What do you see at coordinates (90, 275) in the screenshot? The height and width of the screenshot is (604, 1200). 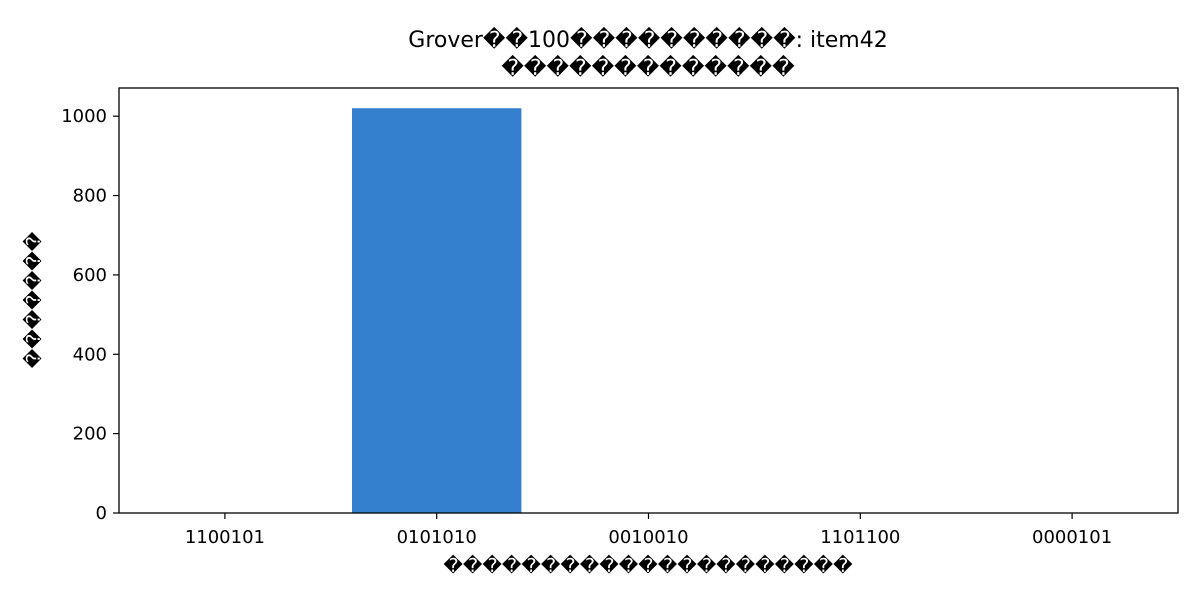 I see `y-tick-label: 600` at bounding box center [90, 275].